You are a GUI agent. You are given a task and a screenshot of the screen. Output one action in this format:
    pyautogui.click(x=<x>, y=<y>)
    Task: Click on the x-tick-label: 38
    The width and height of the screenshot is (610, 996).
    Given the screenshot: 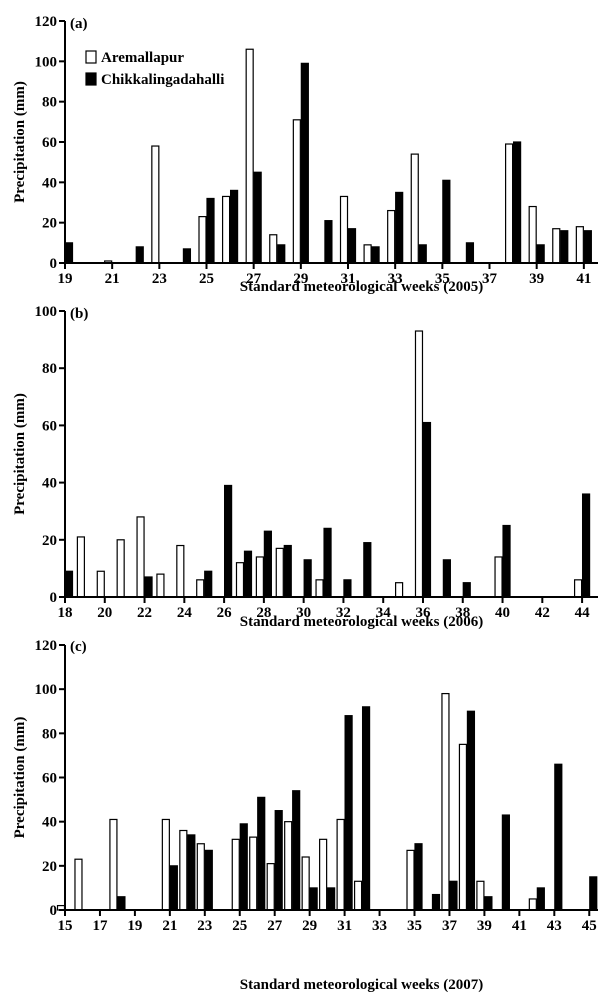 What is the action you would take?
    pyautogui.click(x=462, y=613)
    